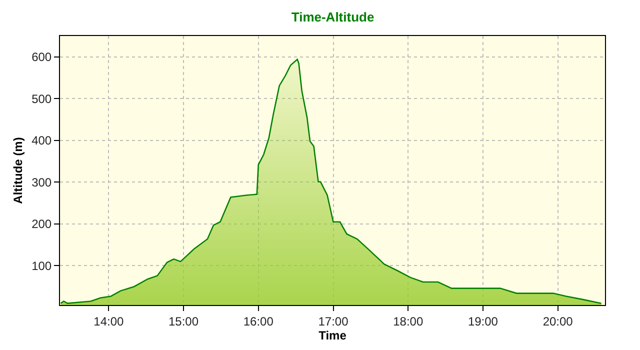  I want to click on y-tick-label: 600, so click(42, 57).